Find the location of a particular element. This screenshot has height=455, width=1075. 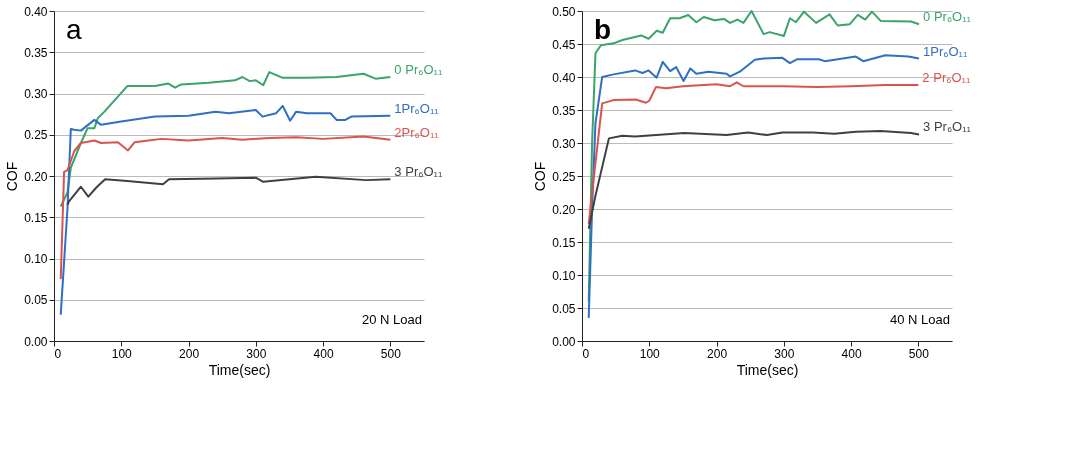

annotation: 20 N Load is located at coordinates (392, 319).